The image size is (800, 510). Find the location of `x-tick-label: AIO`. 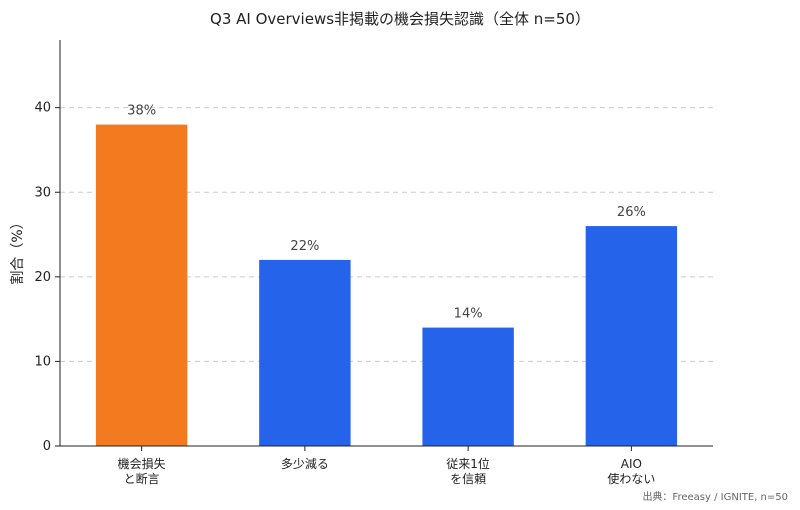

x-tick-label: AIO is located at coordinates (631, 464).